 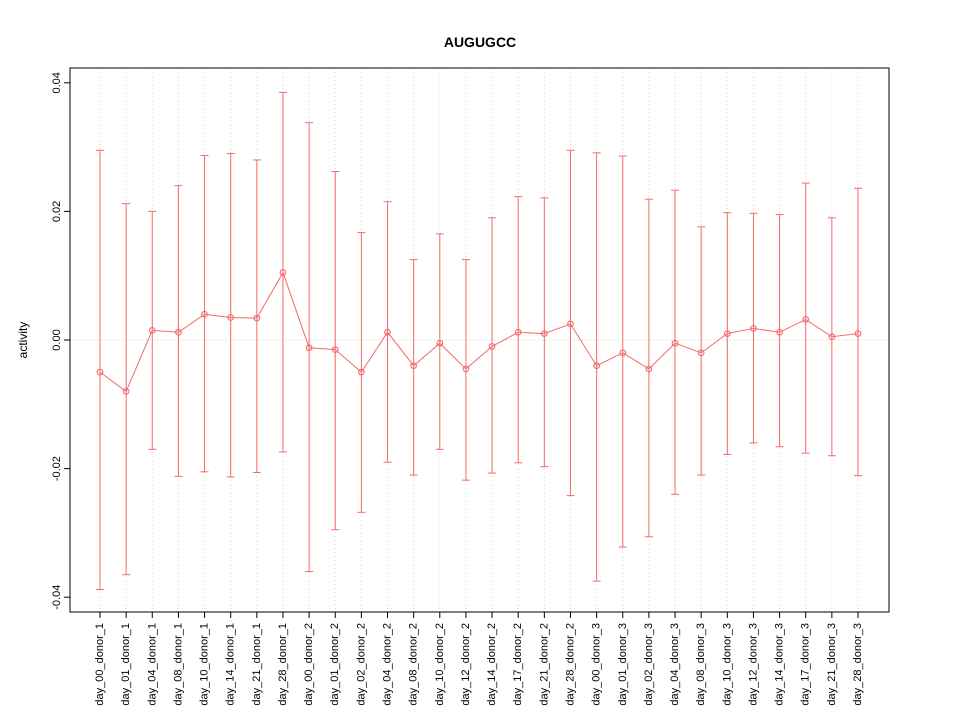 What do you see at coordinates (57, 211) in the screenshot?
I see `y-tick-label: 0.02` at bounding box center [57, 211].